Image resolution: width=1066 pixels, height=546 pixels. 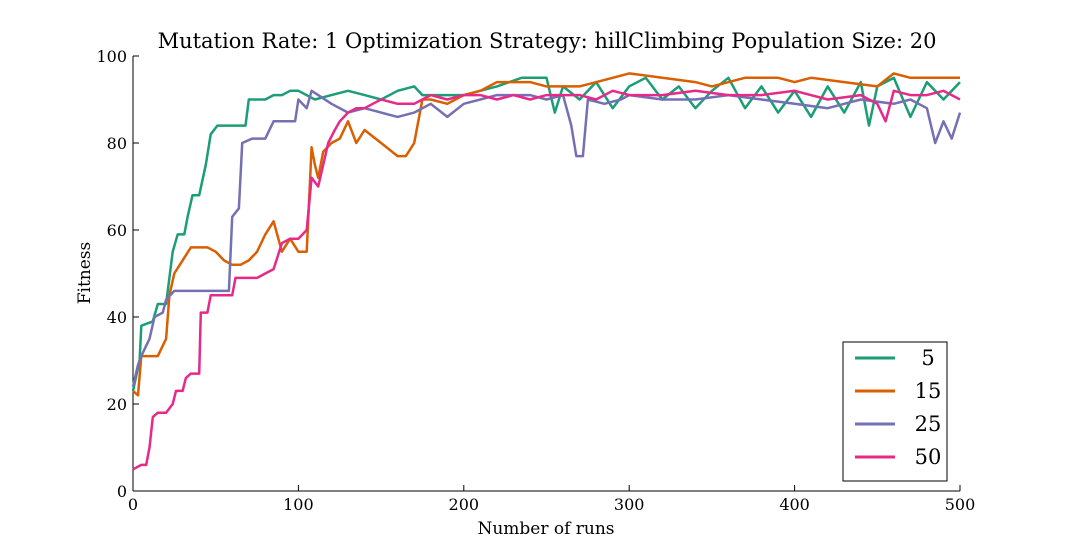 What do you see at coordinates (928, 424) in the screenshot?
I see `legend-label-25: 25` at bounding box center [928, 424].